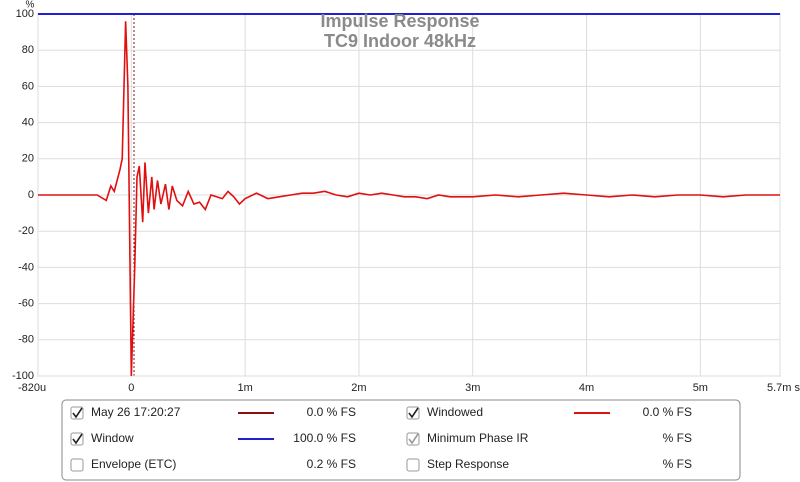 This screenshot has width=800, height=482. I want to click on legend-label: Windowed, so click(455, 412).